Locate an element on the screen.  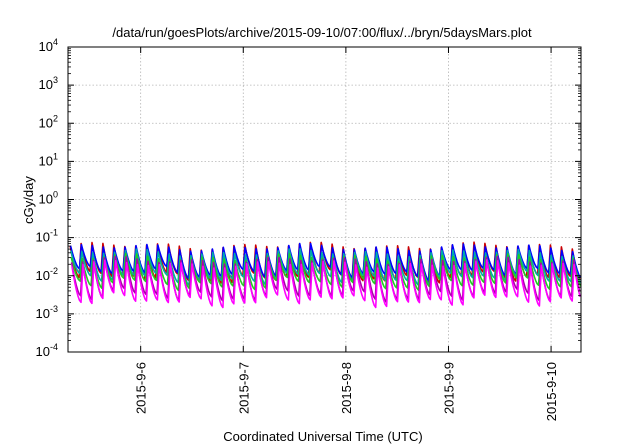
y-axis-label: cGy/day is located at coordinates (28, 200).